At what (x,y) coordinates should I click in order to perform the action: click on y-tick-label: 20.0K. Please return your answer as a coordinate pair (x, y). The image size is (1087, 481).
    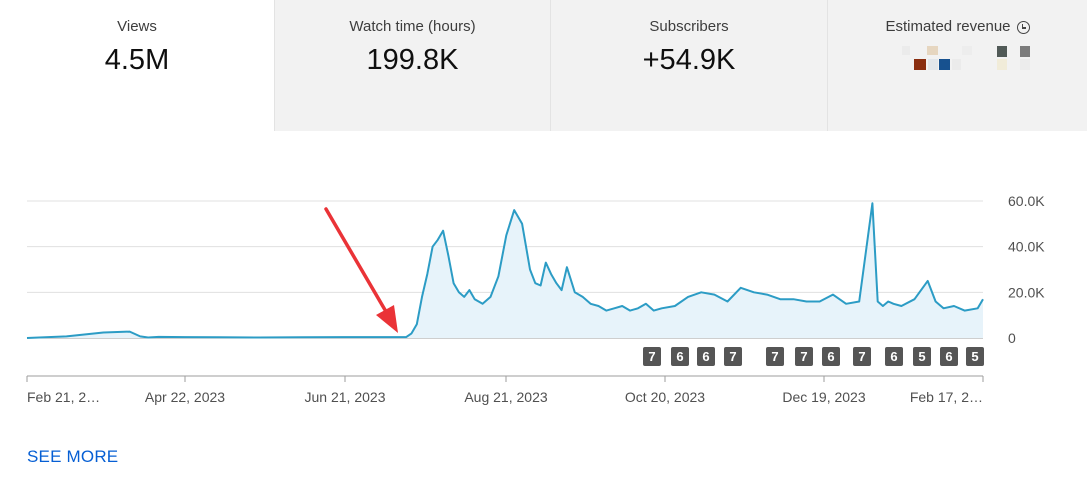
    Looking at the image, I should click on (1026, 292).